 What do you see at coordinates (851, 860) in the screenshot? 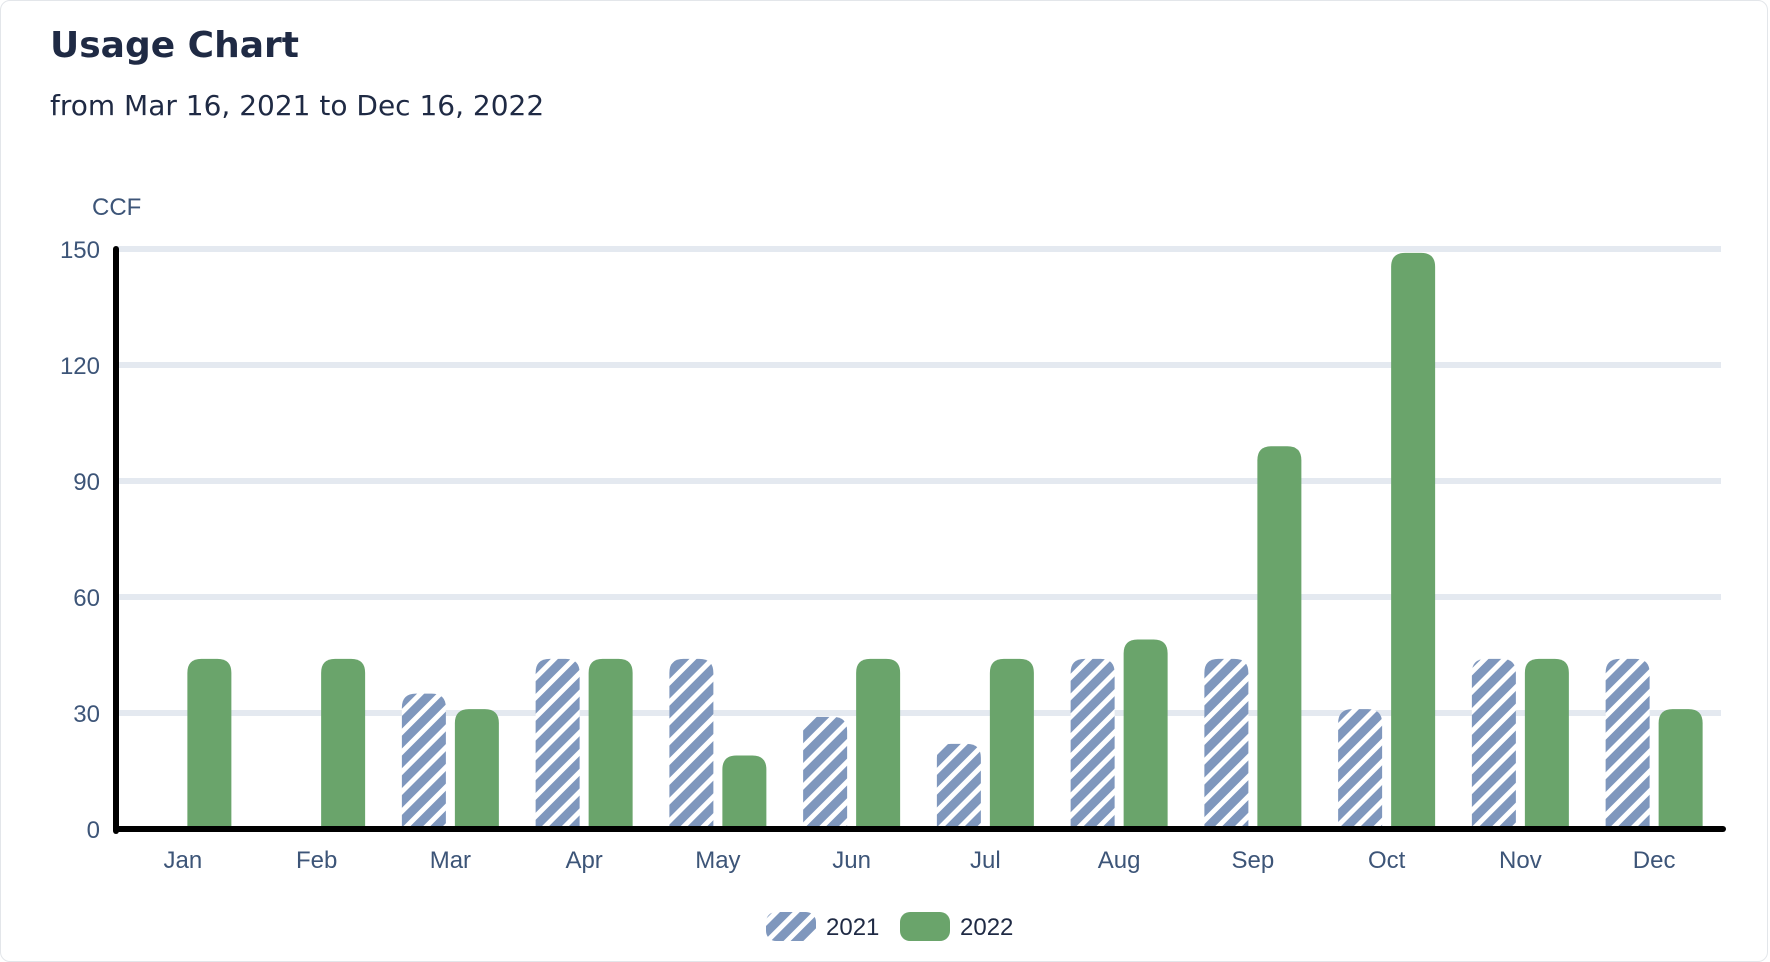
I see `x-tick-label: Jun` at bounding box center [851, 860].